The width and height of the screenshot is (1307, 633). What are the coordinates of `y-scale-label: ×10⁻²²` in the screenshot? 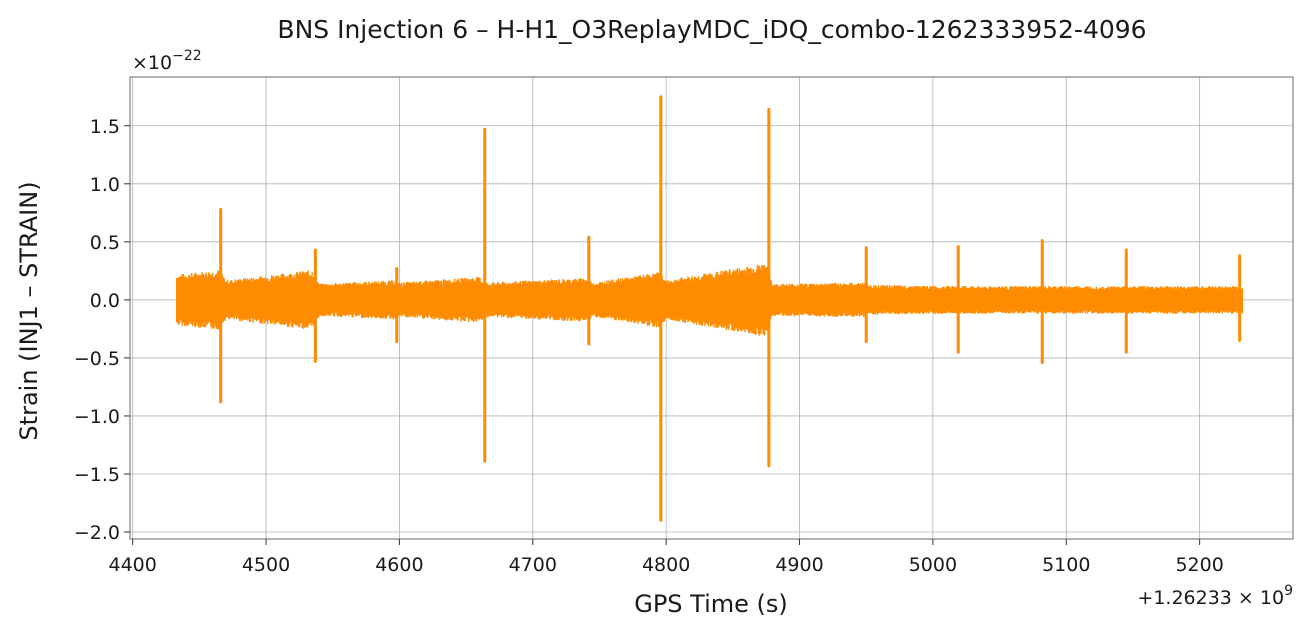 It's located at (167, 61).